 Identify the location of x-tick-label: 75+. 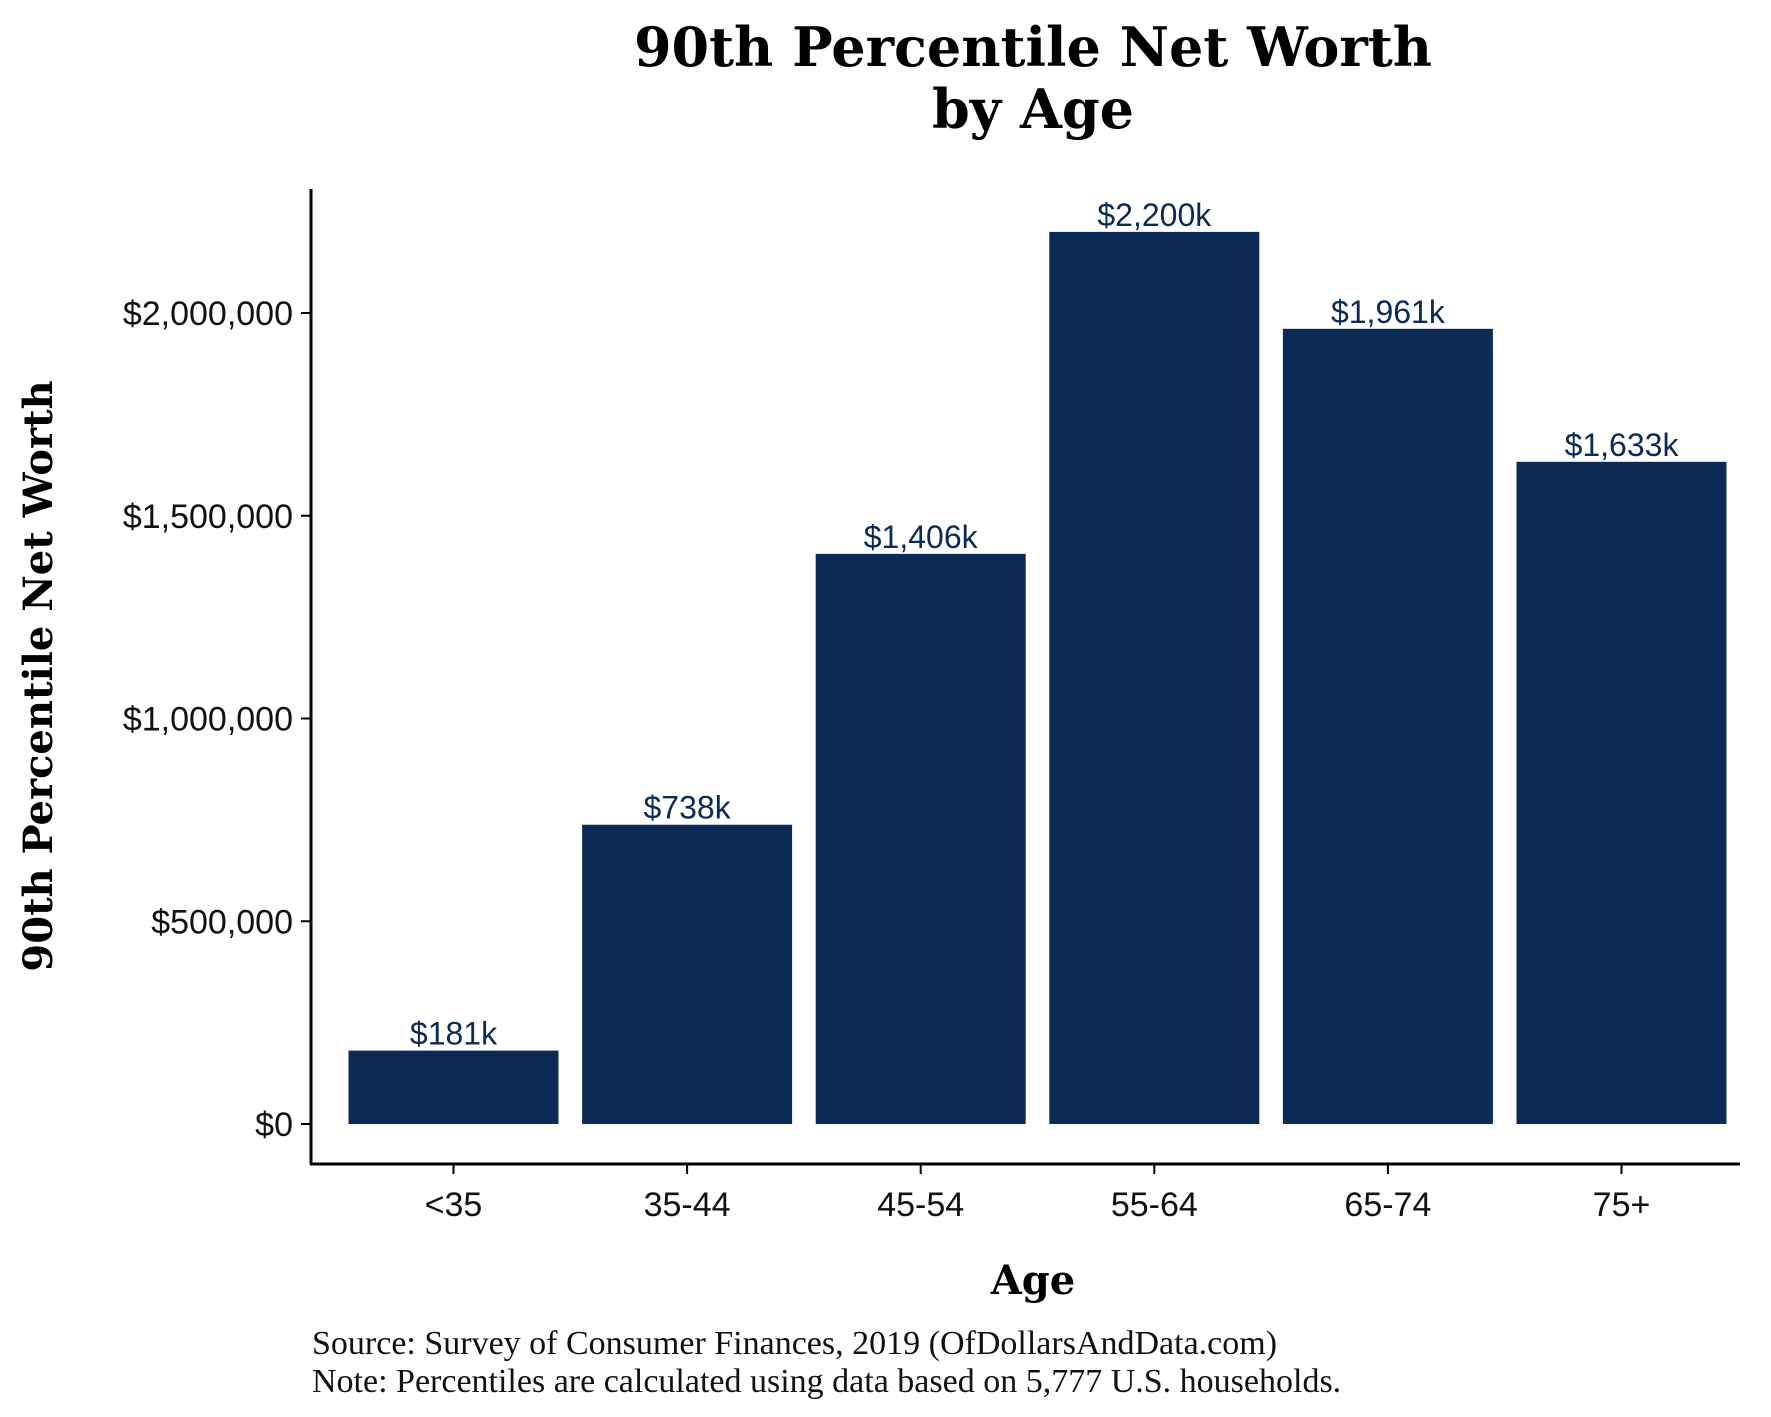
(1622, 1205).